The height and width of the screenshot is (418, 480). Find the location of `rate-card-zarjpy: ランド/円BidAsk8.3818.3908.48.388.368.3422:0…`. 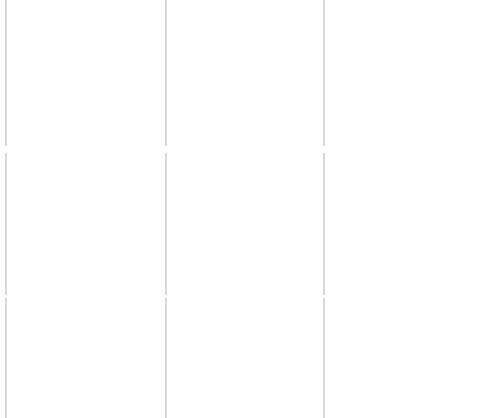

rate-card-zarjpy: ランド/円BidAsk8.3818.3908.48.388.368.3422:0… is located at coordinates (324, 73).